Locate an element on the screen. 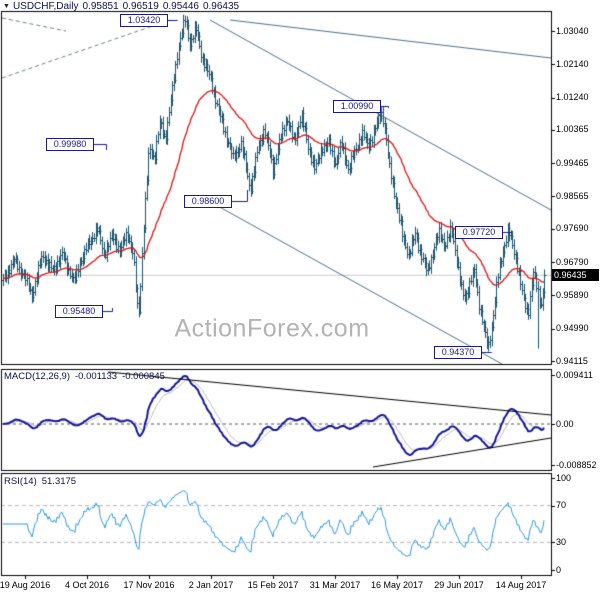 The width and height of the screenshot is (600, 600). date-axis-label: 4 Oct 2016 is located at coordinates (87, 585).